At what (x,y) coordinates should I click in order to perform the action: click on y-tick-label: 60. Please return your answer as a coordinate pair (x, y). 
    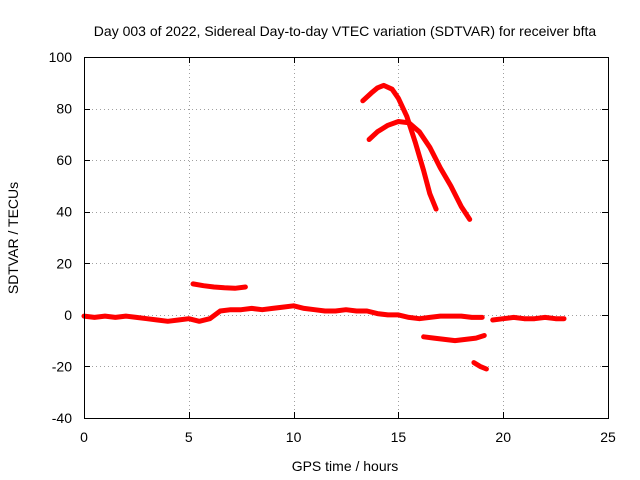
    Looking at the image, I should click on (64, 160).